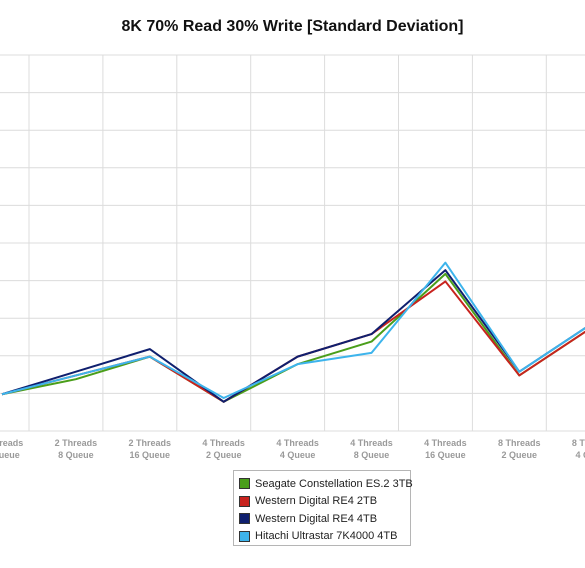 Image resolution: width=585 pixels, height=568 pixels. I want to click on legend-item: Western Digital RE4 2TB, so click(324, 502).